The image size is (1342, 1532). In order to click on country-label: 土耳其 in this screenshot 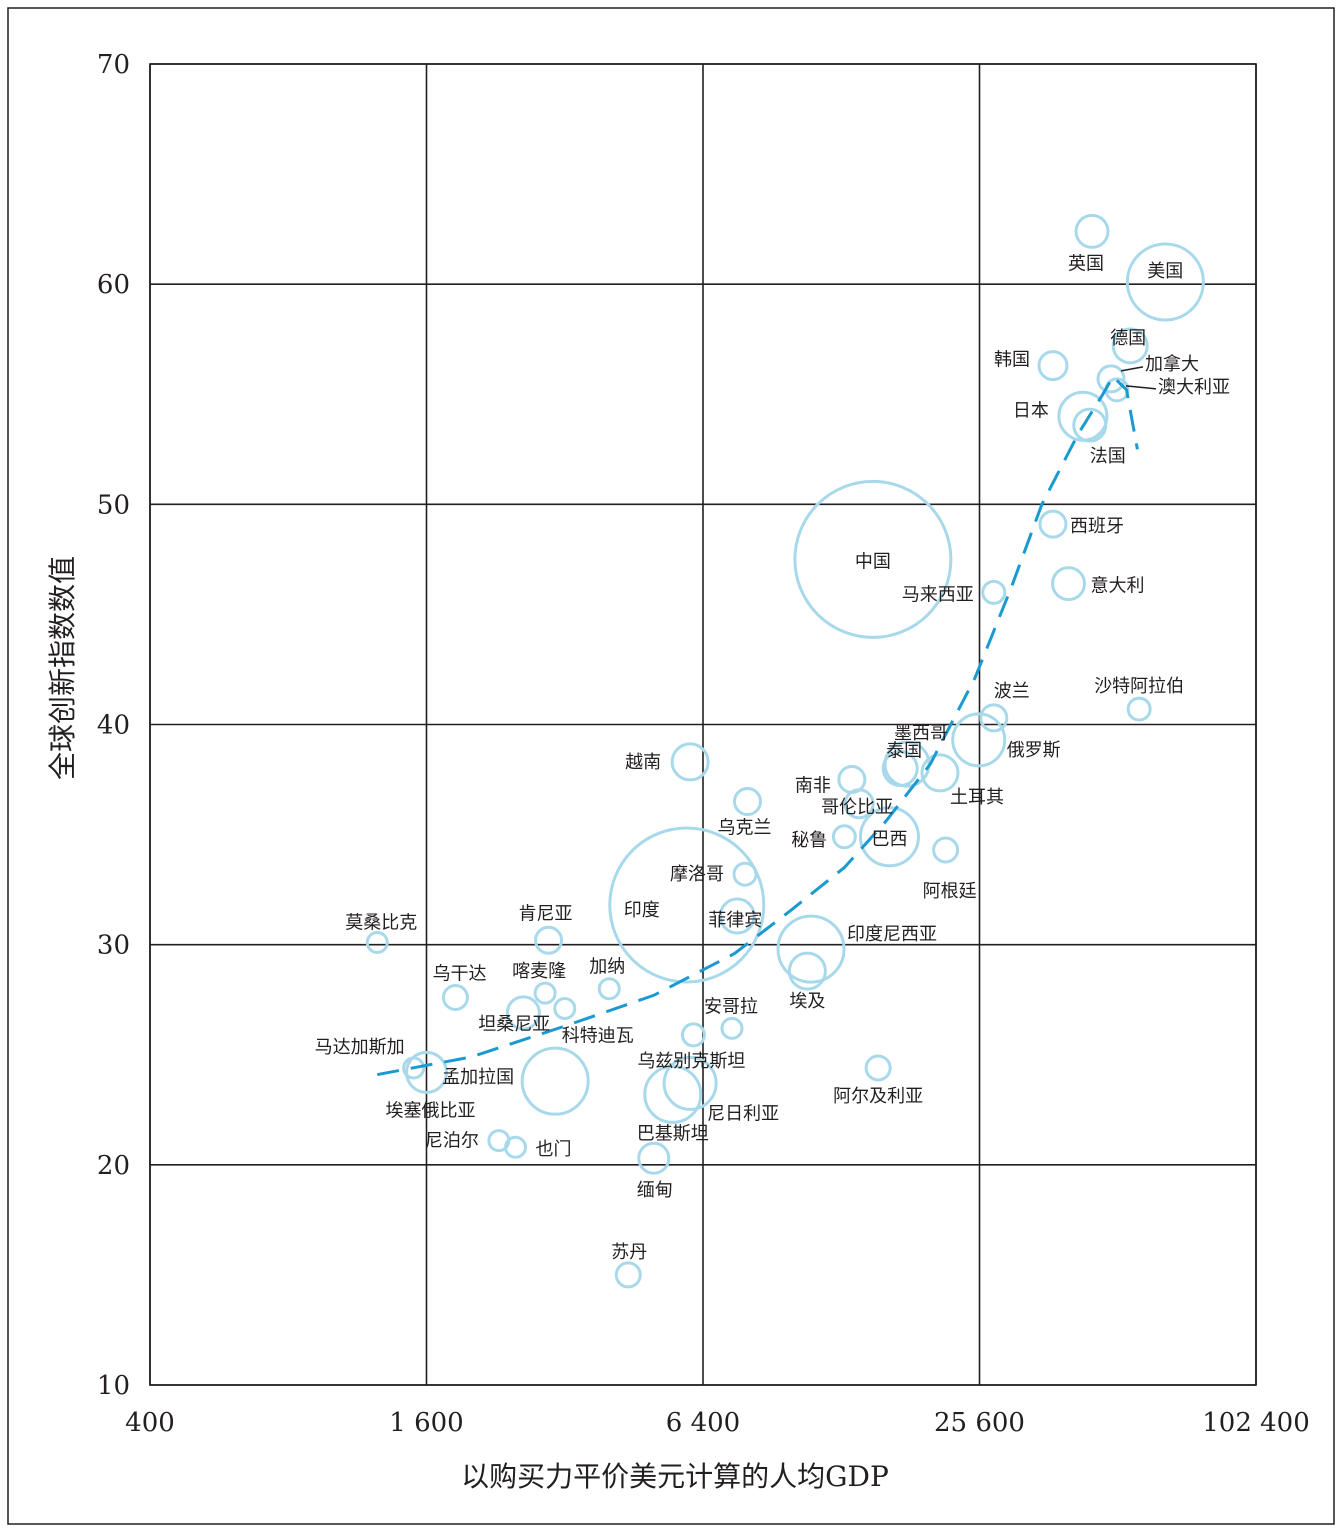, I will do `click(977, 797)`.